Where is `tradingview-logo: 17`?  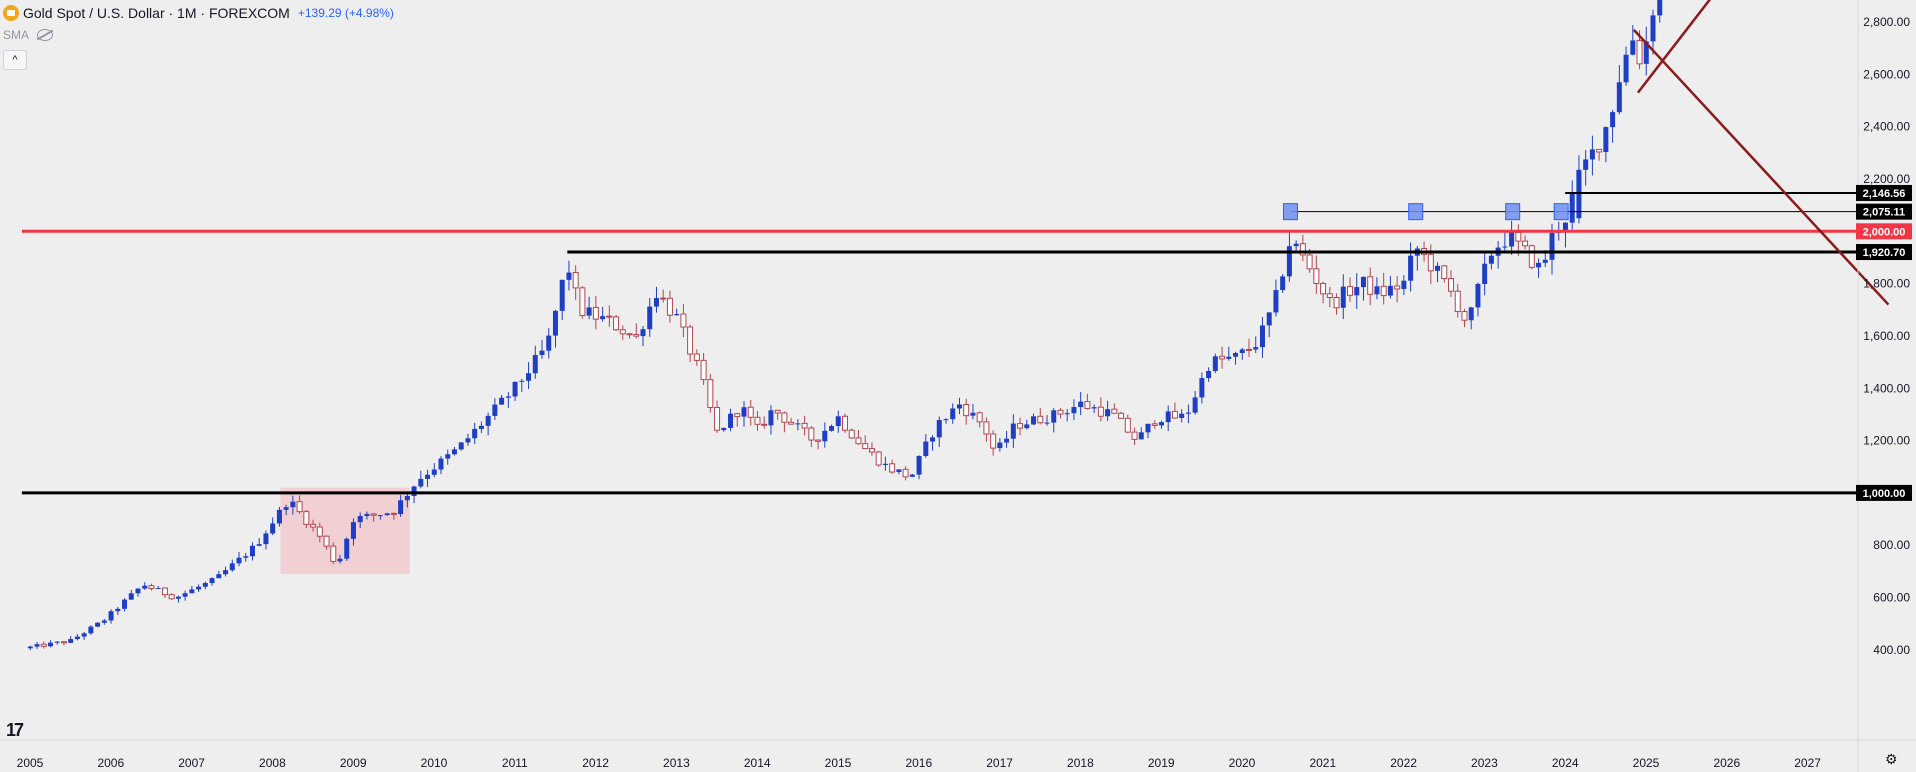 tradingview-logo: 17 is located at coordinates (15, 730).